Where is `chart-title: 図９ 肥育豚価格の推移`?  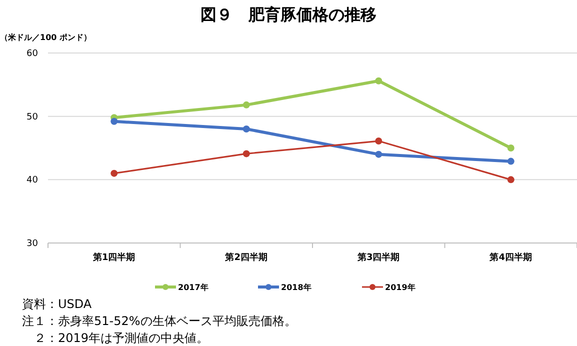
chart-title: 図９ 肥育豚価格の推移 is located at coordinates (288, 14).